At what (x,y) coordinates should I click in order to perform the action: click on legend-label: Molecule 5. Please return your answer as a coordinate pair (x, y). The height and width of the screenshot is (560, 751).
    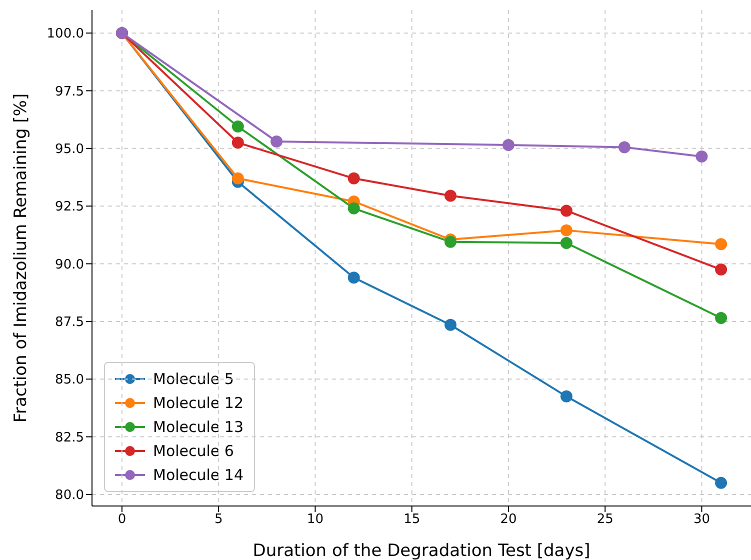
    Looking at the image, I should click on (193, 379).